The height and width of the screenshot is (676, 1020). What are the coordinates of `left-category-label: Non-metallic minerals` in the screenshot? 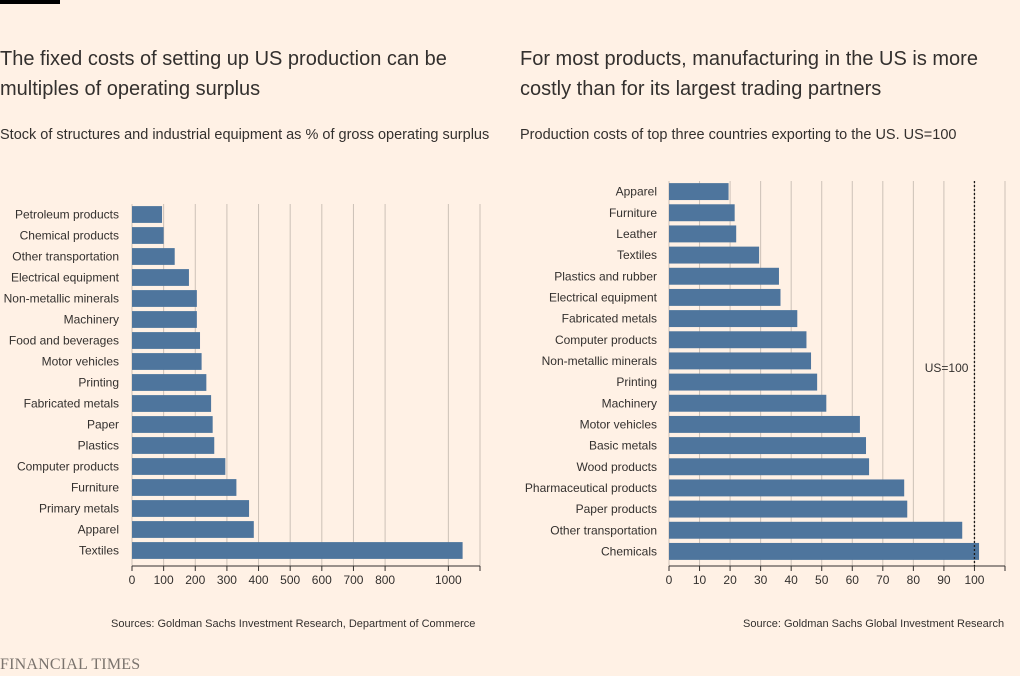 It's located at (61, 299).